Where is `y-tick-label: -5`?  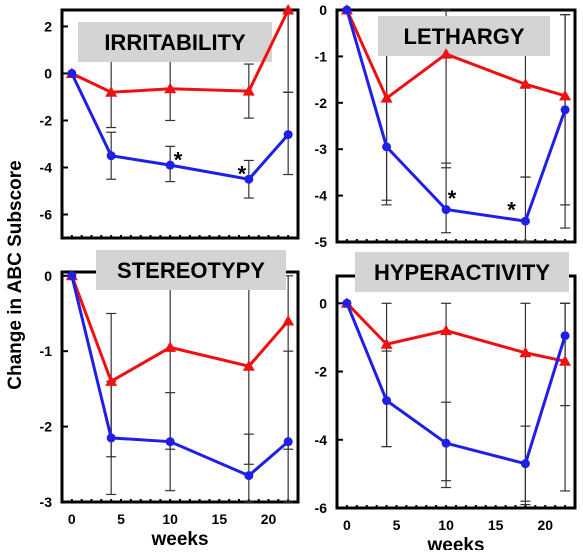 y-tick-label: -5 is located at coordinates (321, 242).